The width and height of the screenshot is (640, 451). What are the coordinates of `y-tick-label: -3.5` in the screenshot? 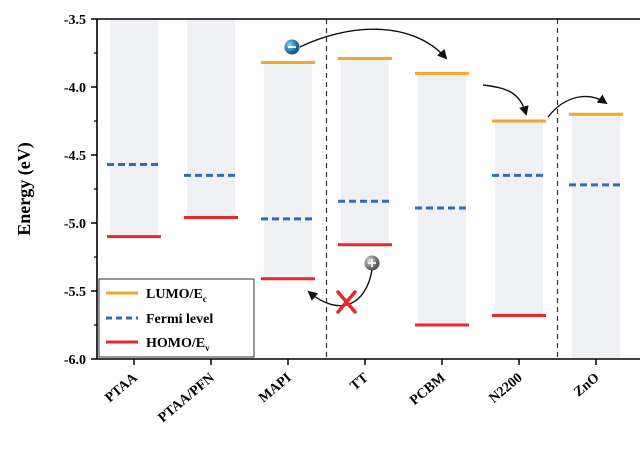 It's located at (75, 20).